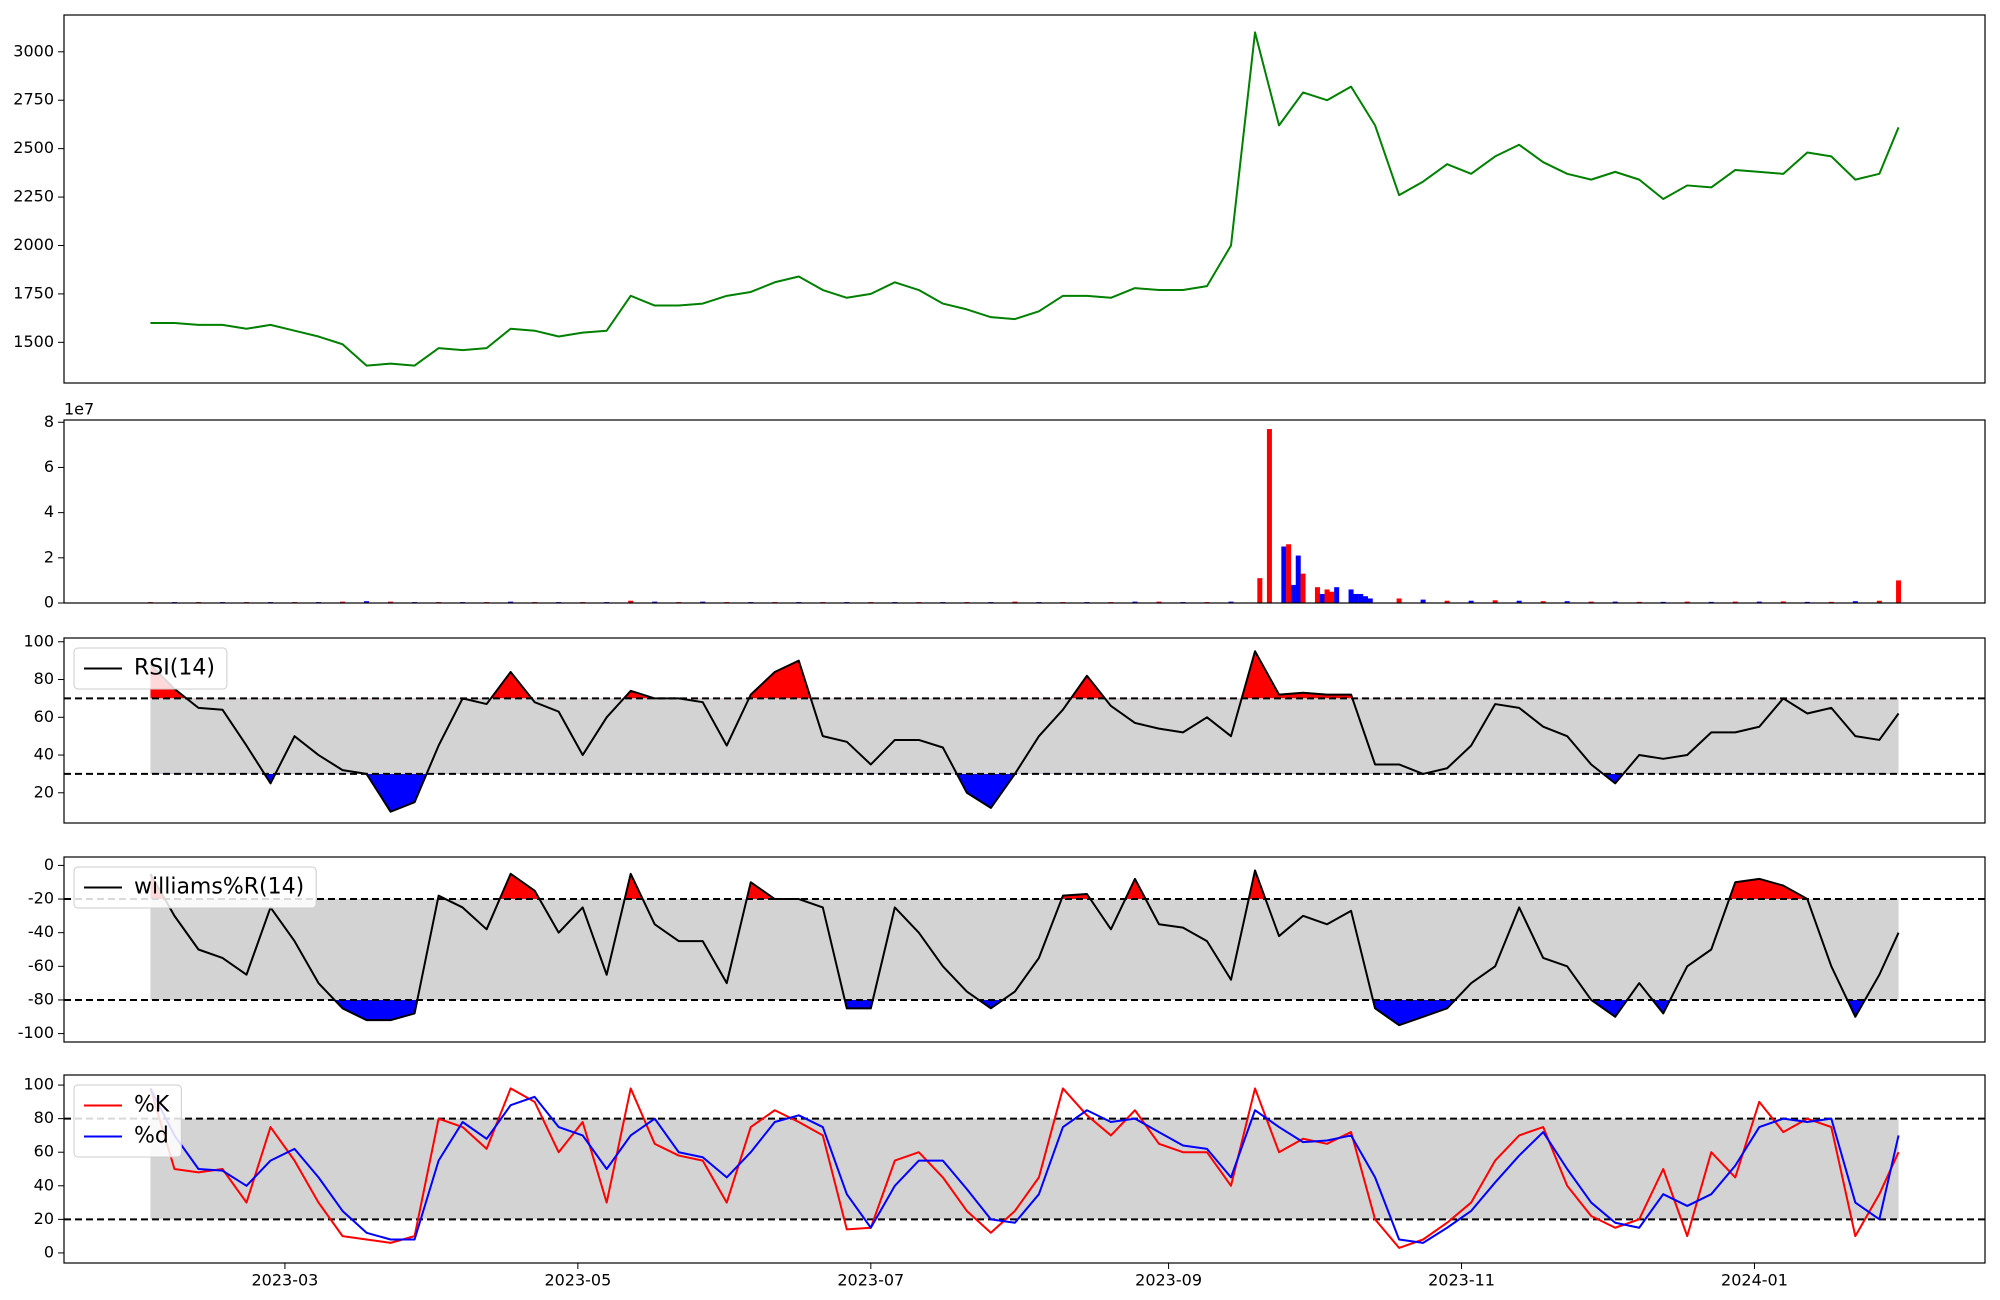 This screenshot has width=2000, height=1300. I want to click on zone-fill, so click(944, 792).